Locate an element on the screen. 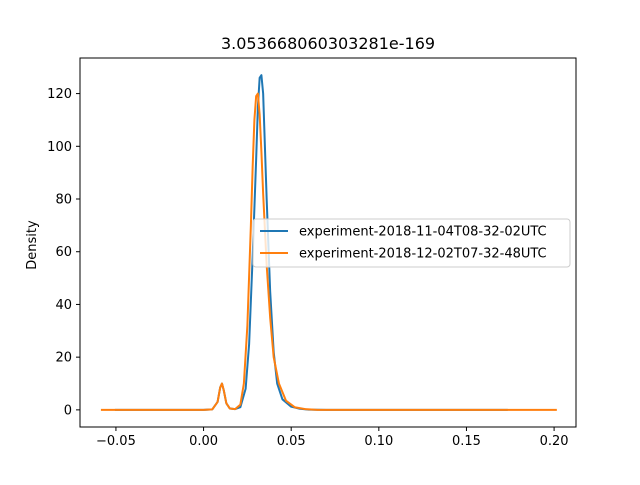  x-tick-label: 0.05 is located at coordinates (291, 441).